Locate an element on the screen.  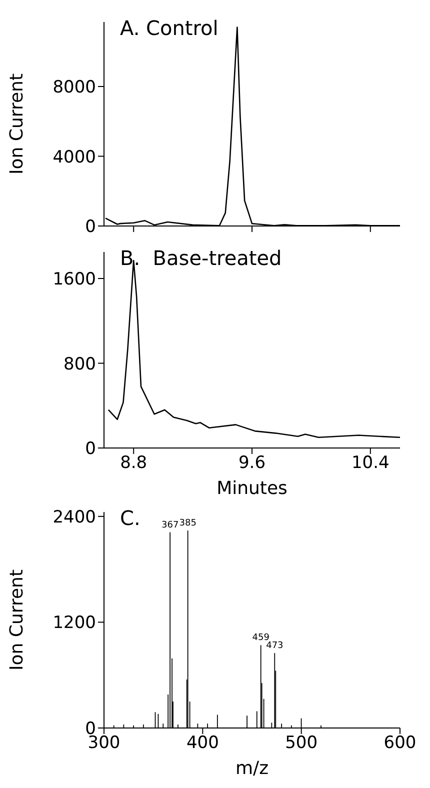
x-tick-label: 600 is located at coordinates (400, 743).